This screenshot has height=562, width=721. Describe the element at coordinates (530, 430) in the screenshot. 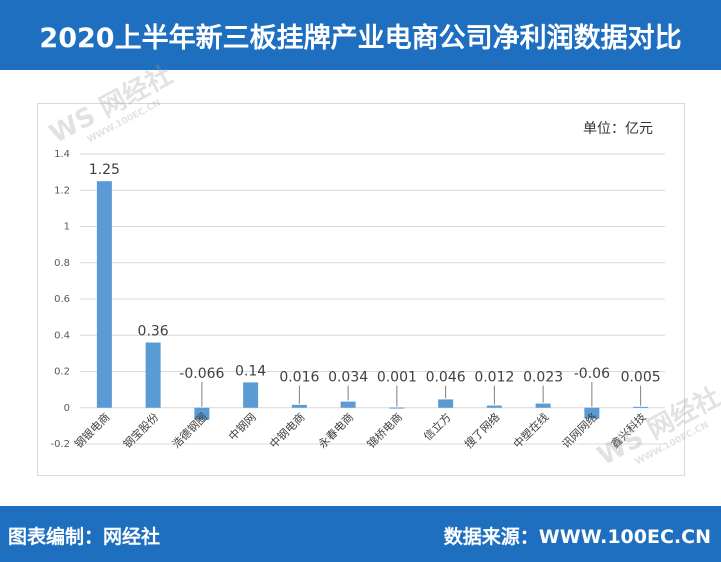

I see `x-tick-label: 中塑在线` at that location.